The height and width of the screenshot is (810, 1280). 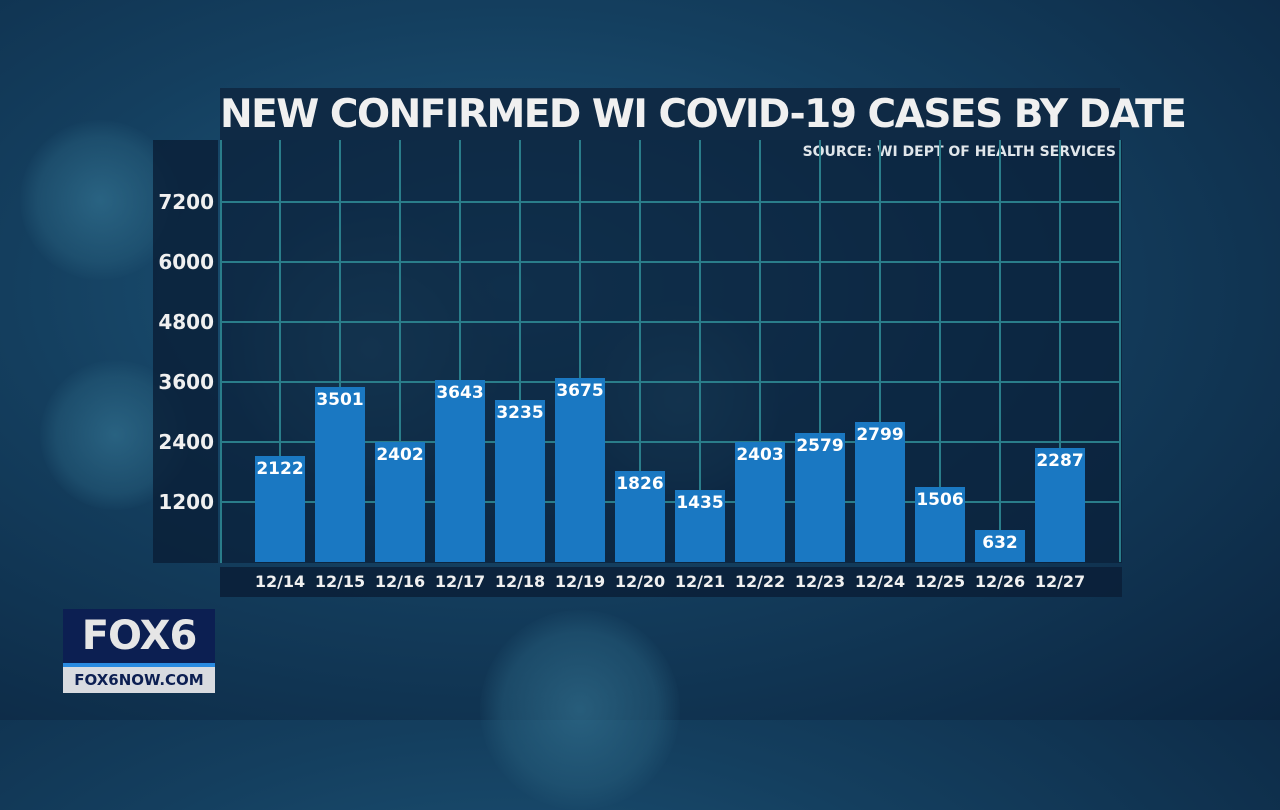 I want to click on x-tick-label: 12/16, so click(x=400, y=581).